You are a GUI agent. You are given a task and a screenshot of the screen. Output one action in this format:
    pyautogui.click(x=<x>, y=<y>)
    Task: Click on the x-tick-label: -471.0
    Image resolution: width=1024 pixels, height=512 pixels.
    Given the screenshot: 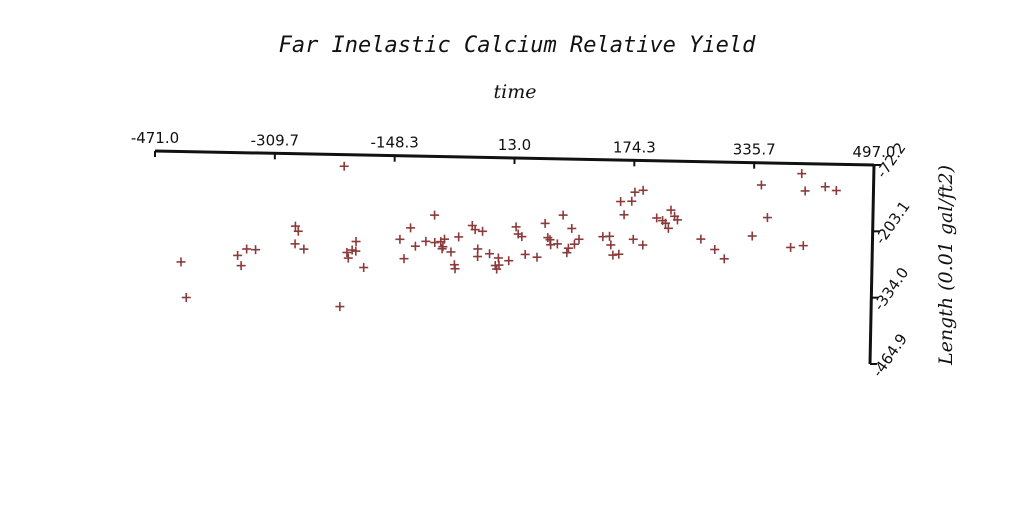 What is the action you would take?
    pyautogui.click(x=155, y=138)
    